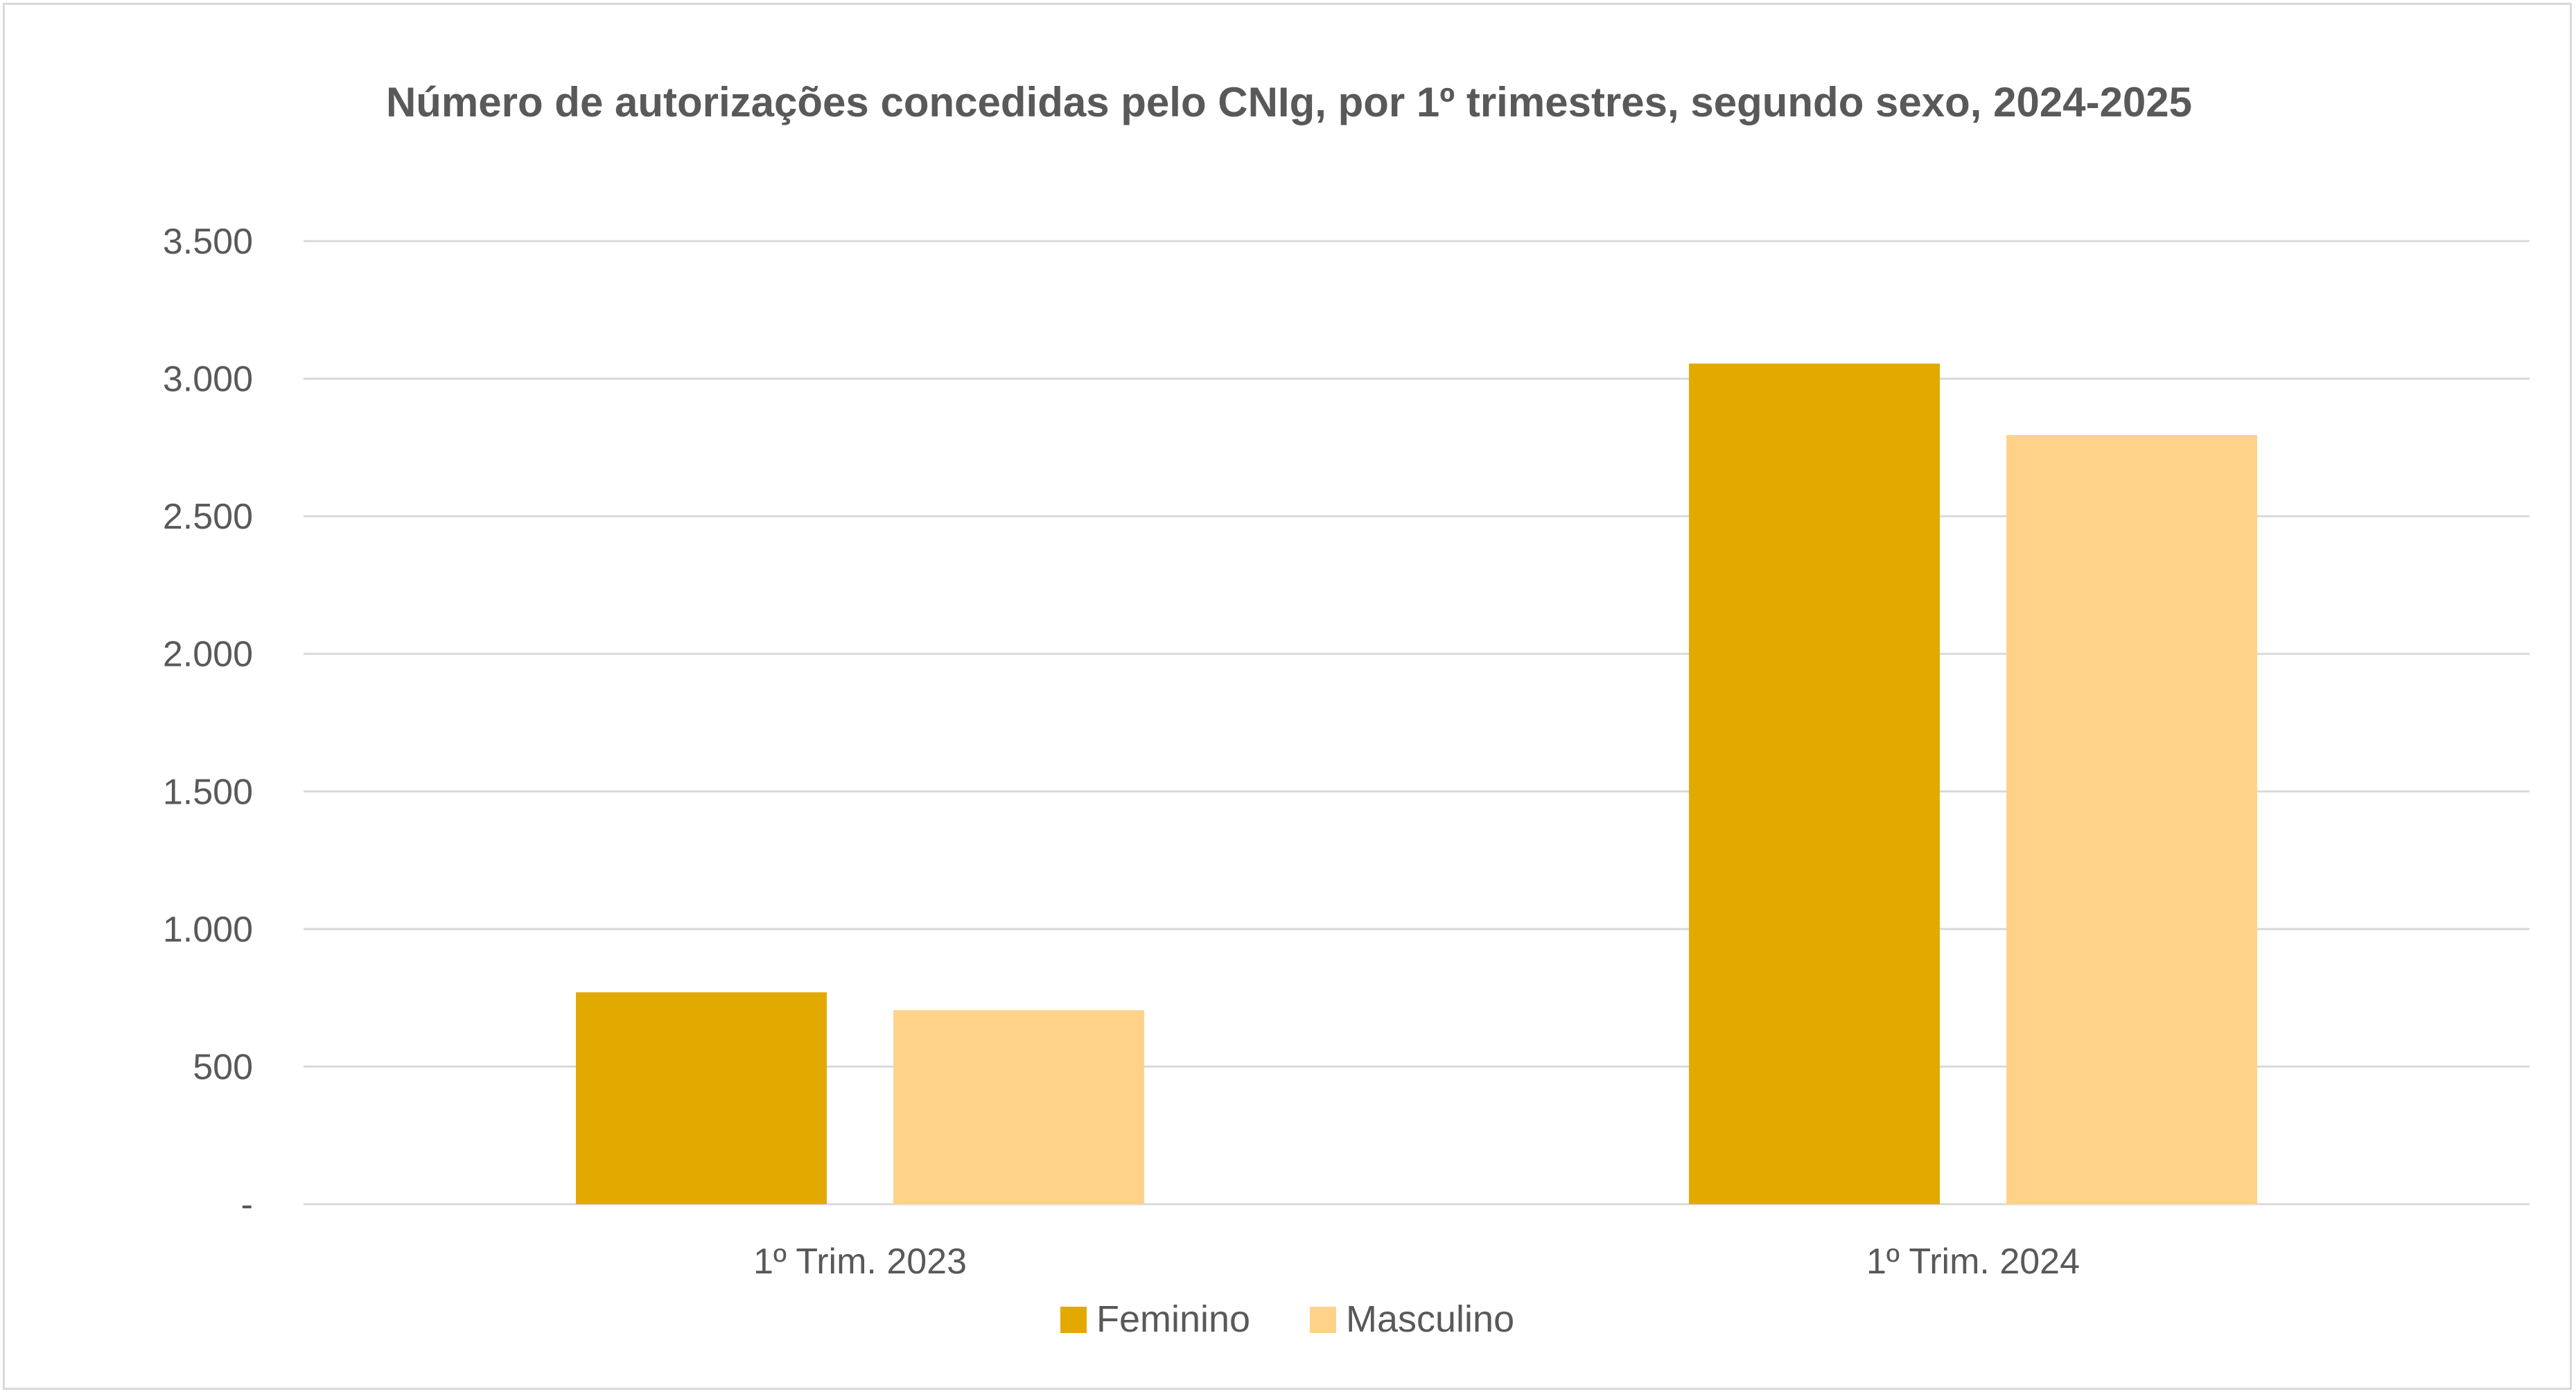  What do you see at coordinates (1287, 1319) in the screenshot?
I see `legend: Feminino Masculino` at bounding box center [1287, 1319].